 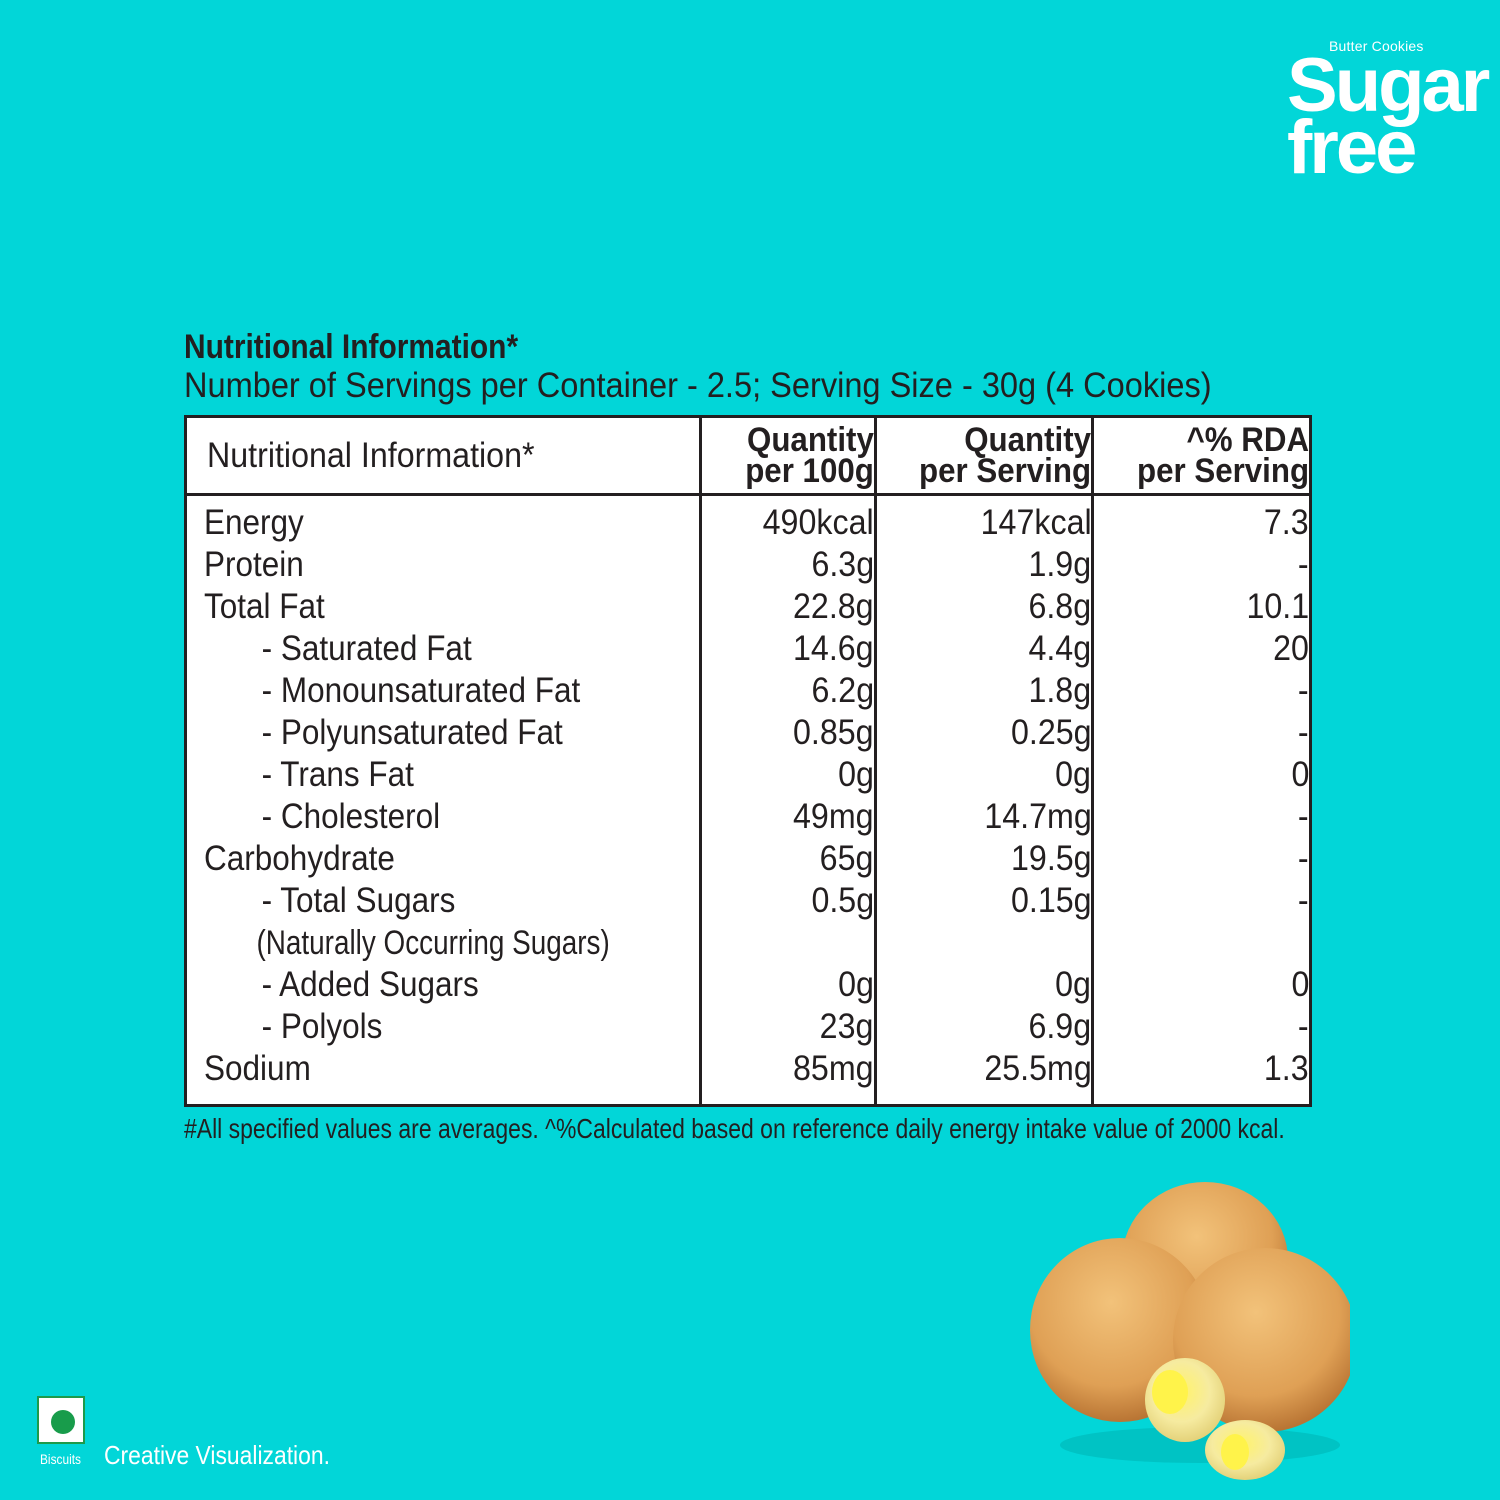 I want to click on value-per-100g: 0.85g, so click(x=833, y=732).